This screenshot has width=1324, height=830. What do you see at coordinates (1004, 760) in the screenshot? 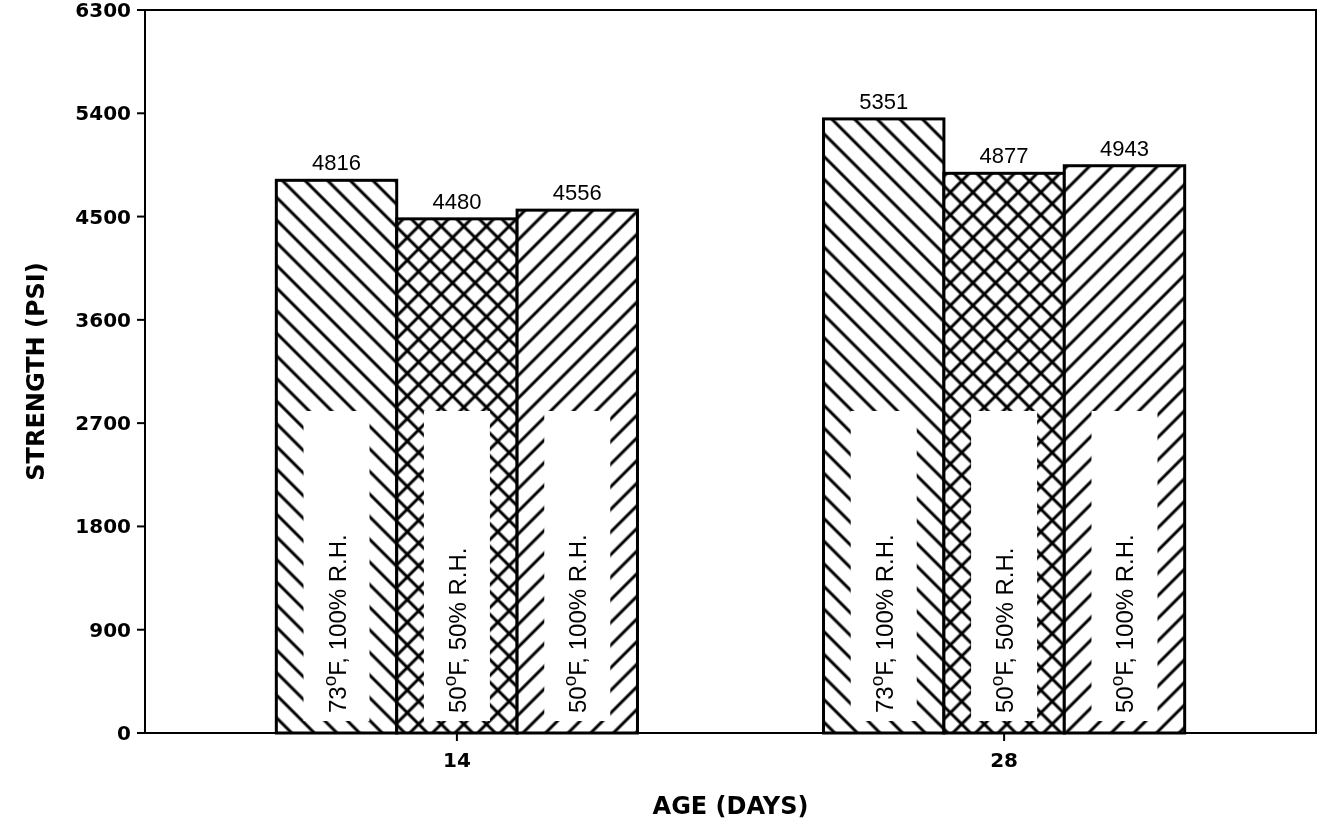
I see `x-tick-label: 28` at bounding box center [1004, 760].